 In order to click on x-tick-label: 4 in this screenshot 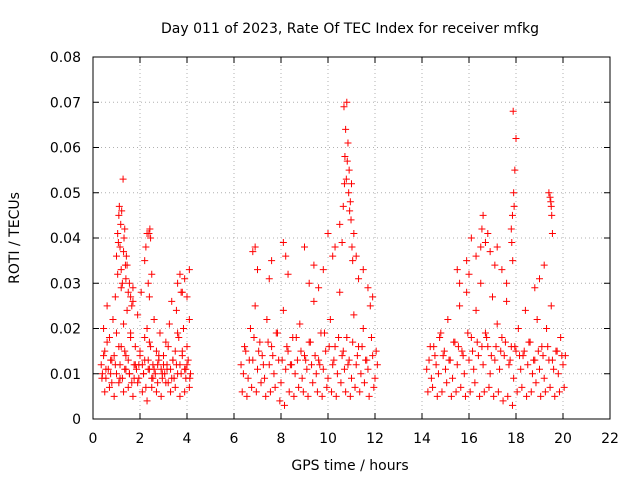, I will do `click(187, 439)`.